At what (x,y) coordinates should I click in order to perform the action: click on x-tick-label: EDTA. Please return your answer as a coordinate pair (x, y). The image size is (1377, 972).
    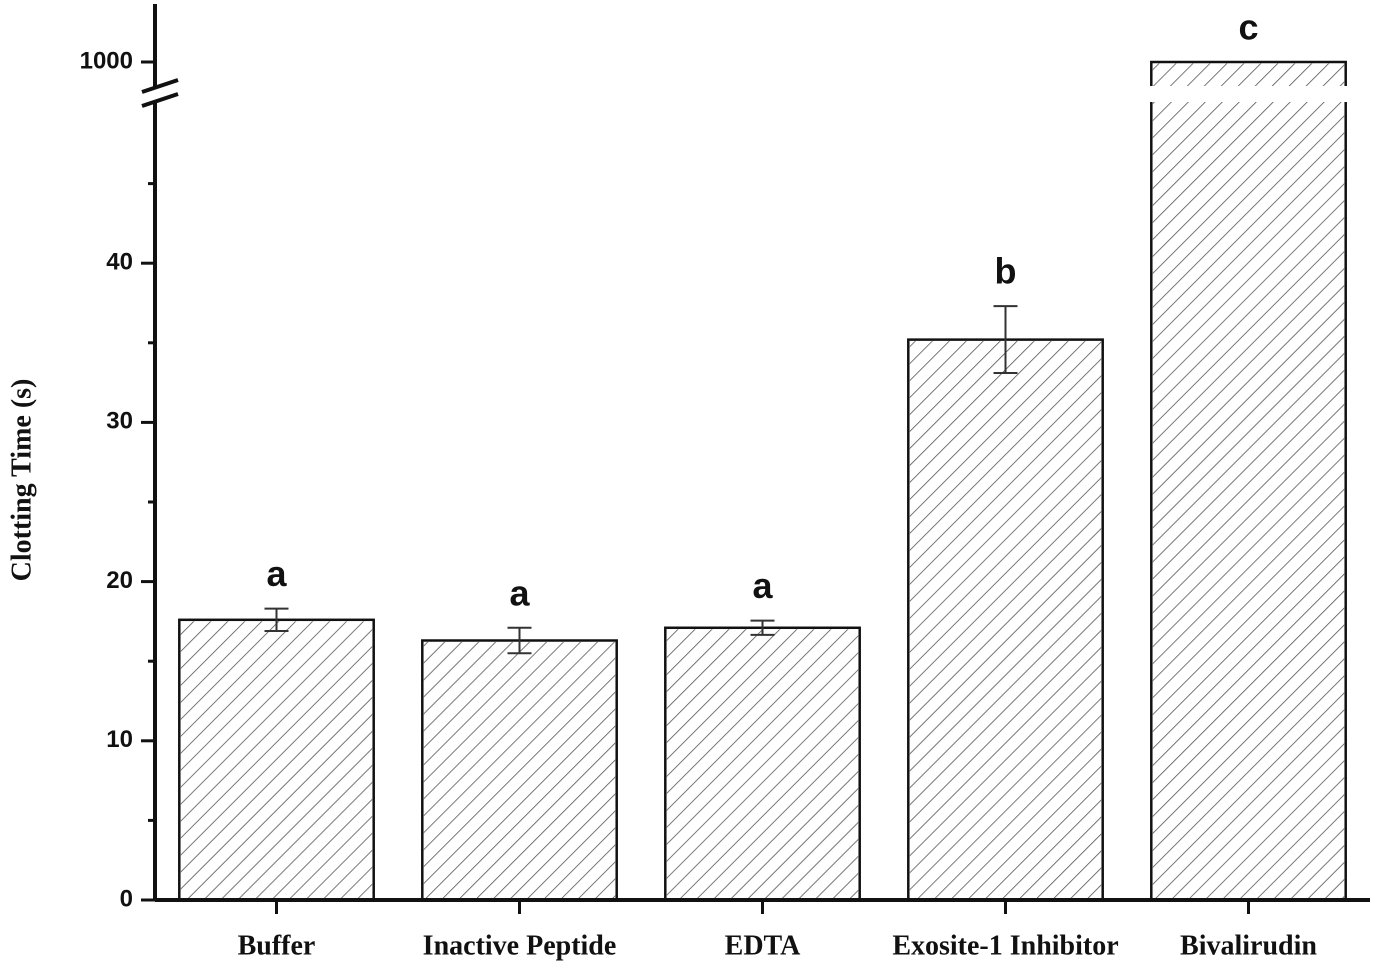
    Looking at the image, I should click on (763, 945).